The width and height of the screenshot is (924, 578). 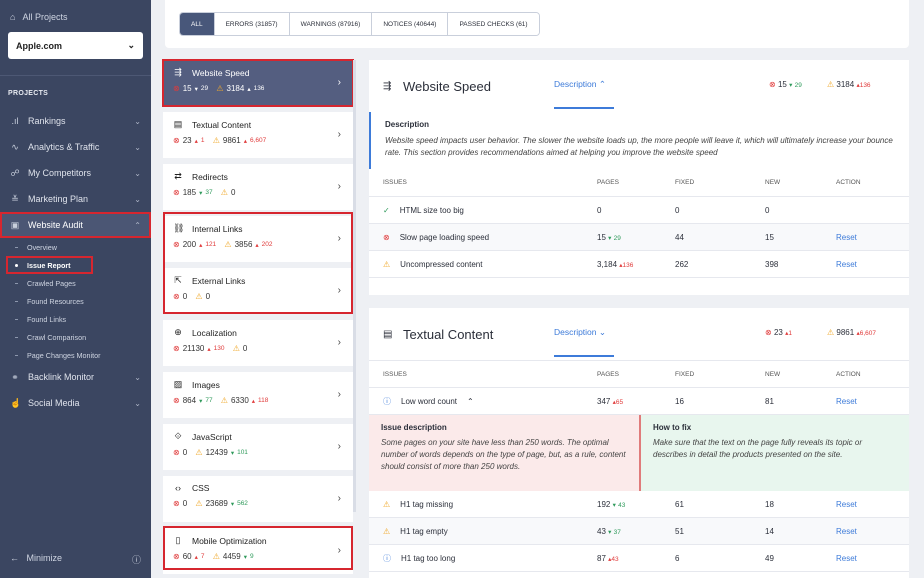 What do you see at coordinates (331, 24) in the screenshot?
I see `filter-warnings: WARNINGS (87916)` at bounding box center [331, 24].